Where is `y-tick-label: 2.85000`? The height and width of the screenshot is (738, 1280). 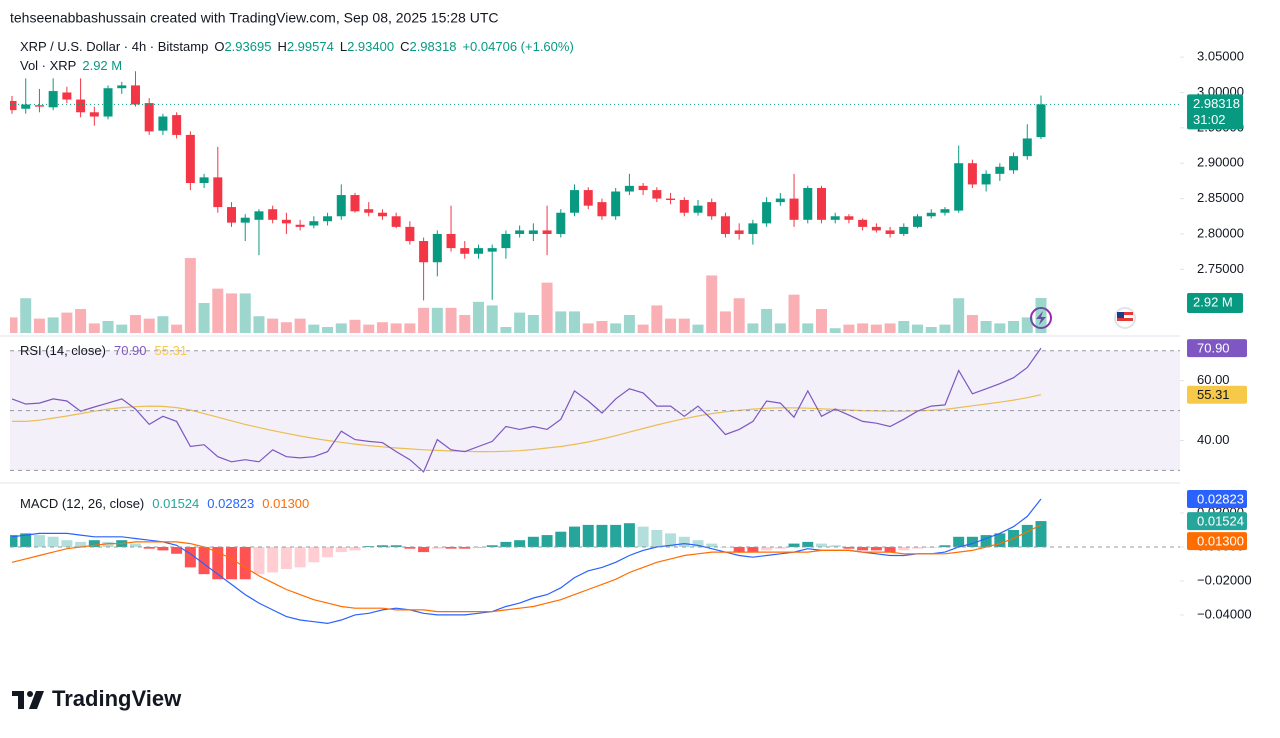 y-tick-label: 2.85000 is located at coordinates (1220, 197).